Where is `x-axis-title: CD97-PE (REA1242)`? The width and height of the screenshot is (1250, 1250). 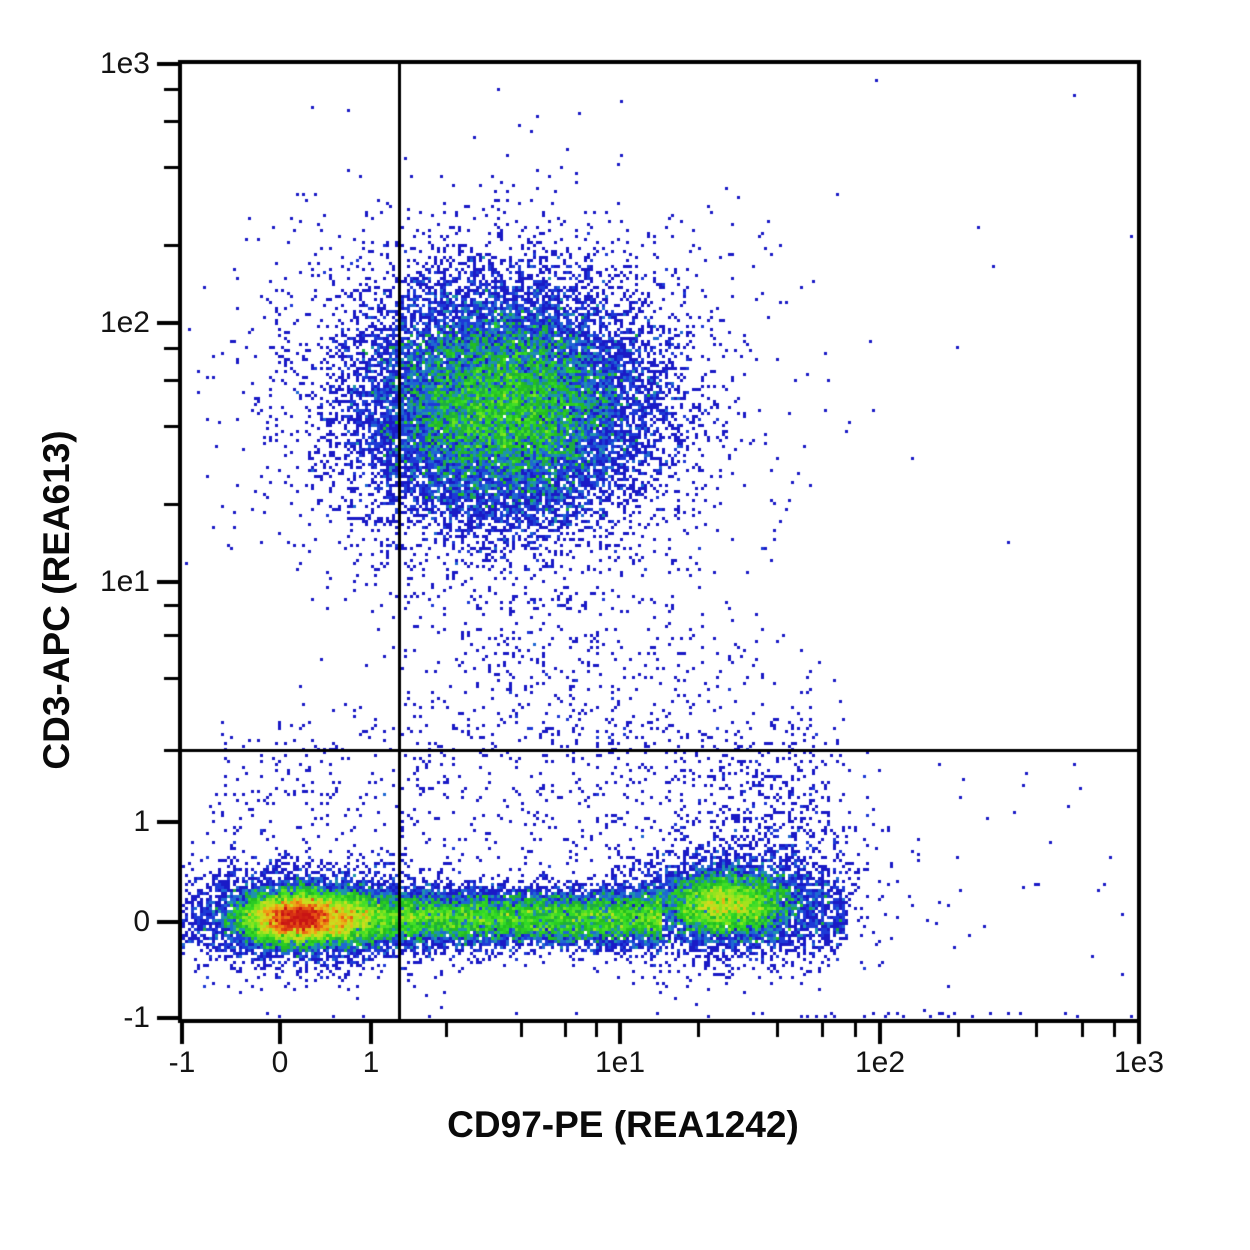 x-axis-title: CD97-PE (REA1242) is located at coordinates (623, 1124).